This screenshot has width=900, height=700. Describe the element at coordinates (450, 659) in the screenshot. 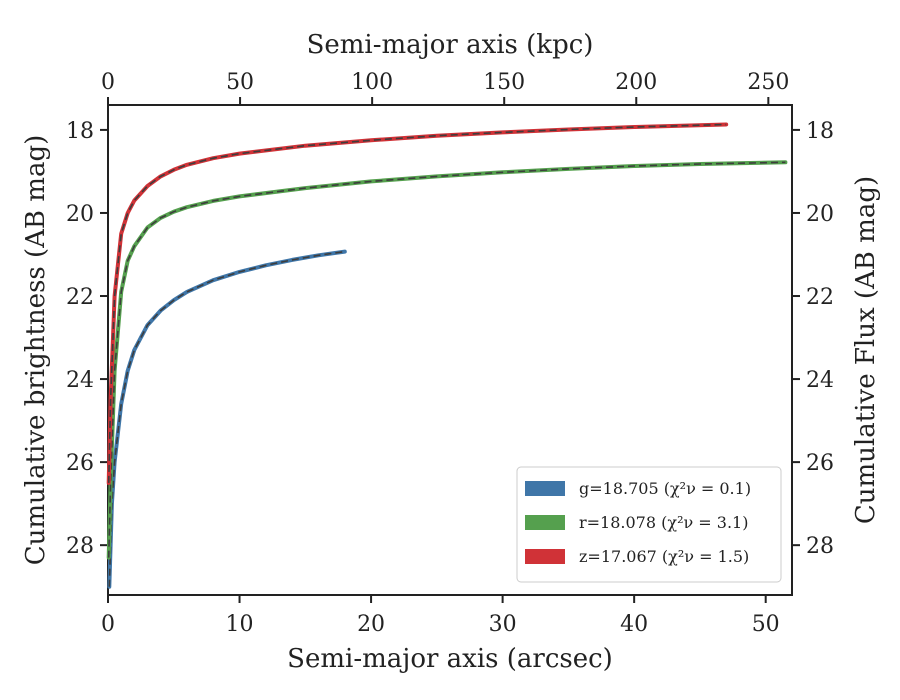

I see `x-axis-label: Semi-major axis (arcsec)` at that location.